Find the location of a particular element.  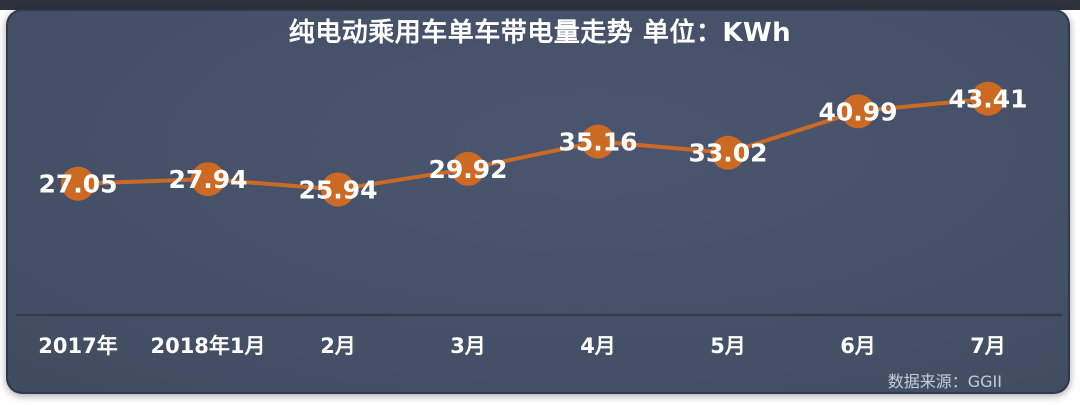

top-dark-strip is located at coordinates (540, 5).